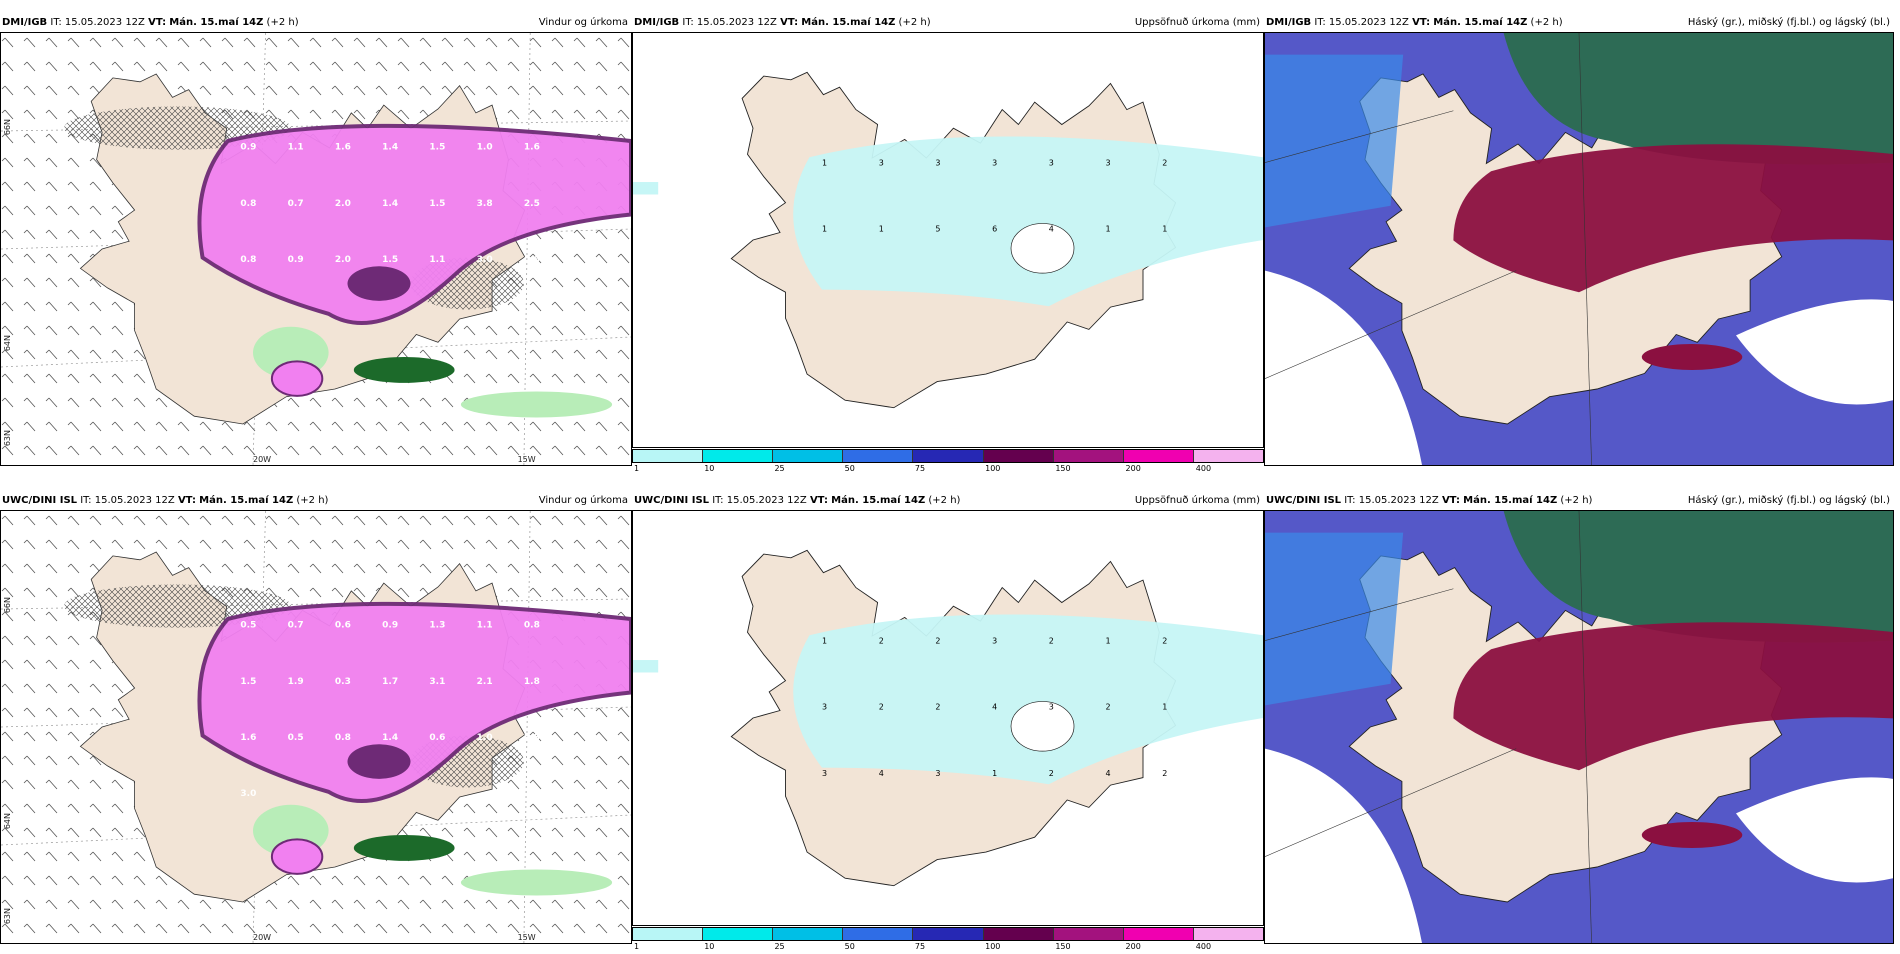  Describe the element at coordinates (343, 204) in the screenshot. I see `precip-value-label: 2.0` at that location.